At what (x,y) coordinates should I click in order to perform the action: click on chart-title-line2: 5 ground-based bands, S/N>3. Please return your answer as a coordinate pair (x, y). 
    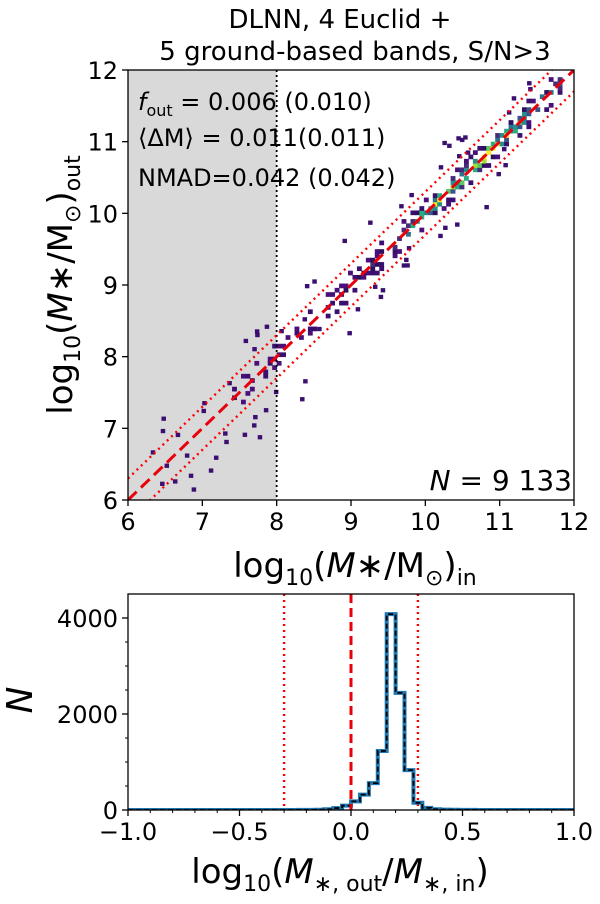
    Looking at the image, I should click on (354, 52).